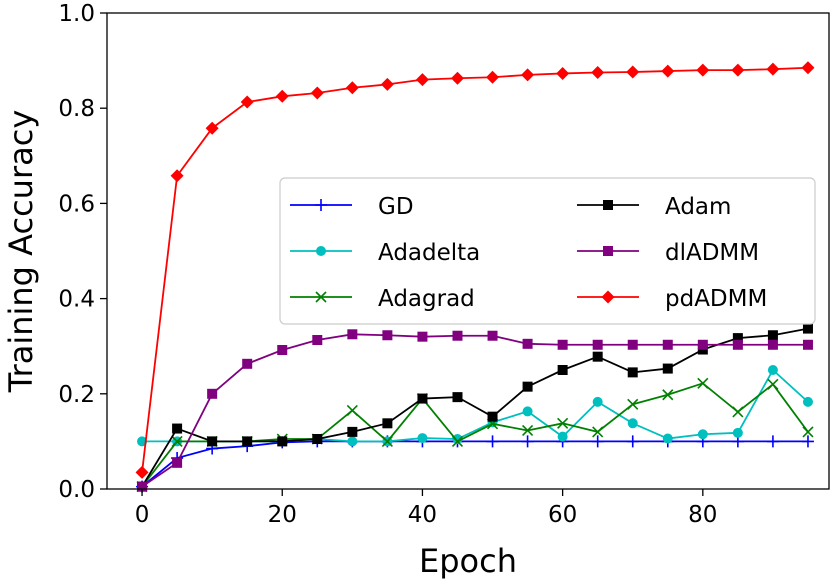  Describe the element at coordinates (142, 515) in the screenshot. I see `x-tick-label: 0` at that location.